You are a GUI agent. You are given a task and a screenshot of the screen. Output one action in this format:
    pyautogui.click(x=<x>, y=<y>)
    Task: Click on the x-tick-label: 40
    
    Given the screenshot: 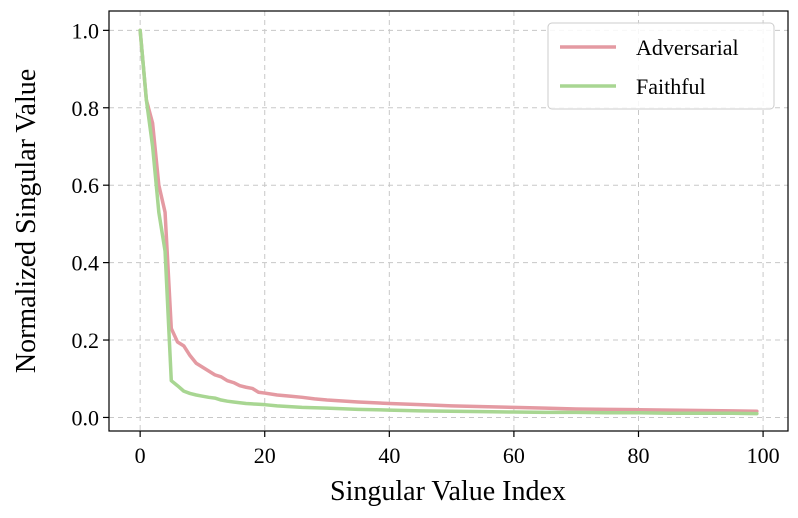 What is the action you would take?
    pyautogui.click(x=389, y=455)
    